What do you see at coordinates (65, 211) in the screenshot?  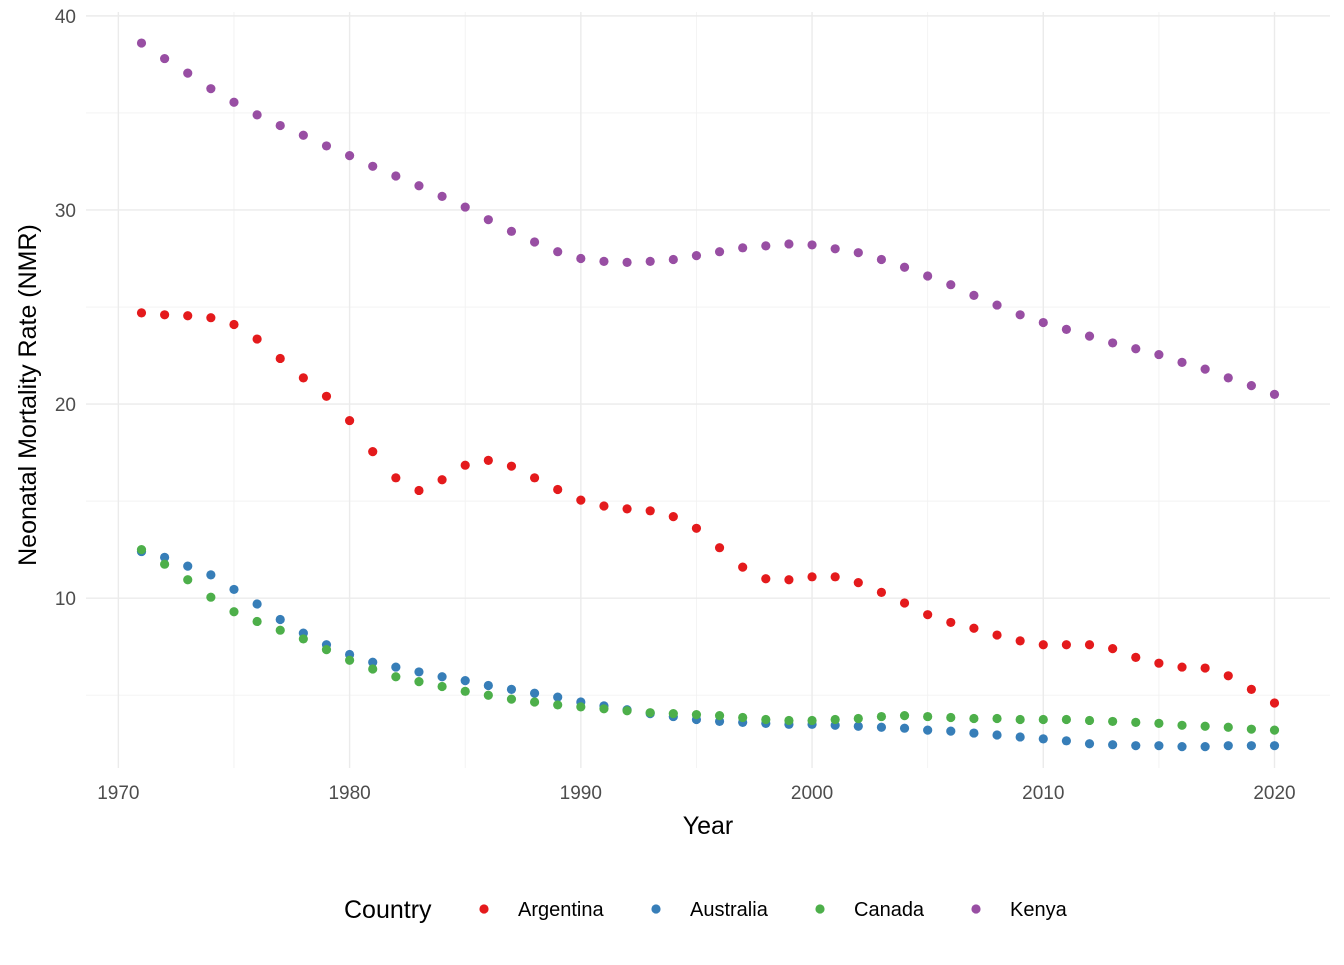 I see `y-tick-label: 30` at bounding box center [65, 211].